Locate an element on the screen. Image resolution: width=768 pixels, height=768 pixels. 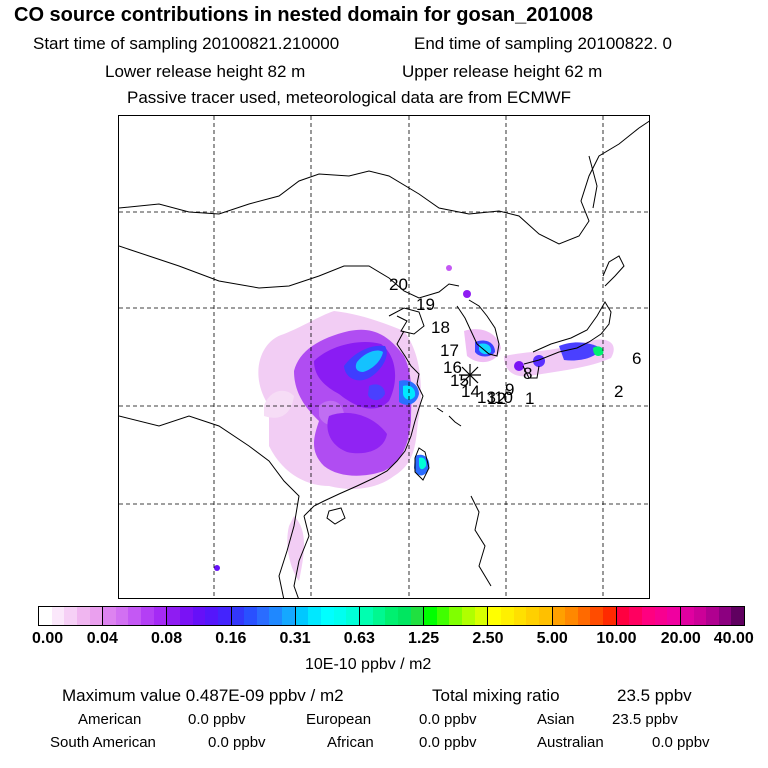
coast-indochina is located at coordinates (209, 506).